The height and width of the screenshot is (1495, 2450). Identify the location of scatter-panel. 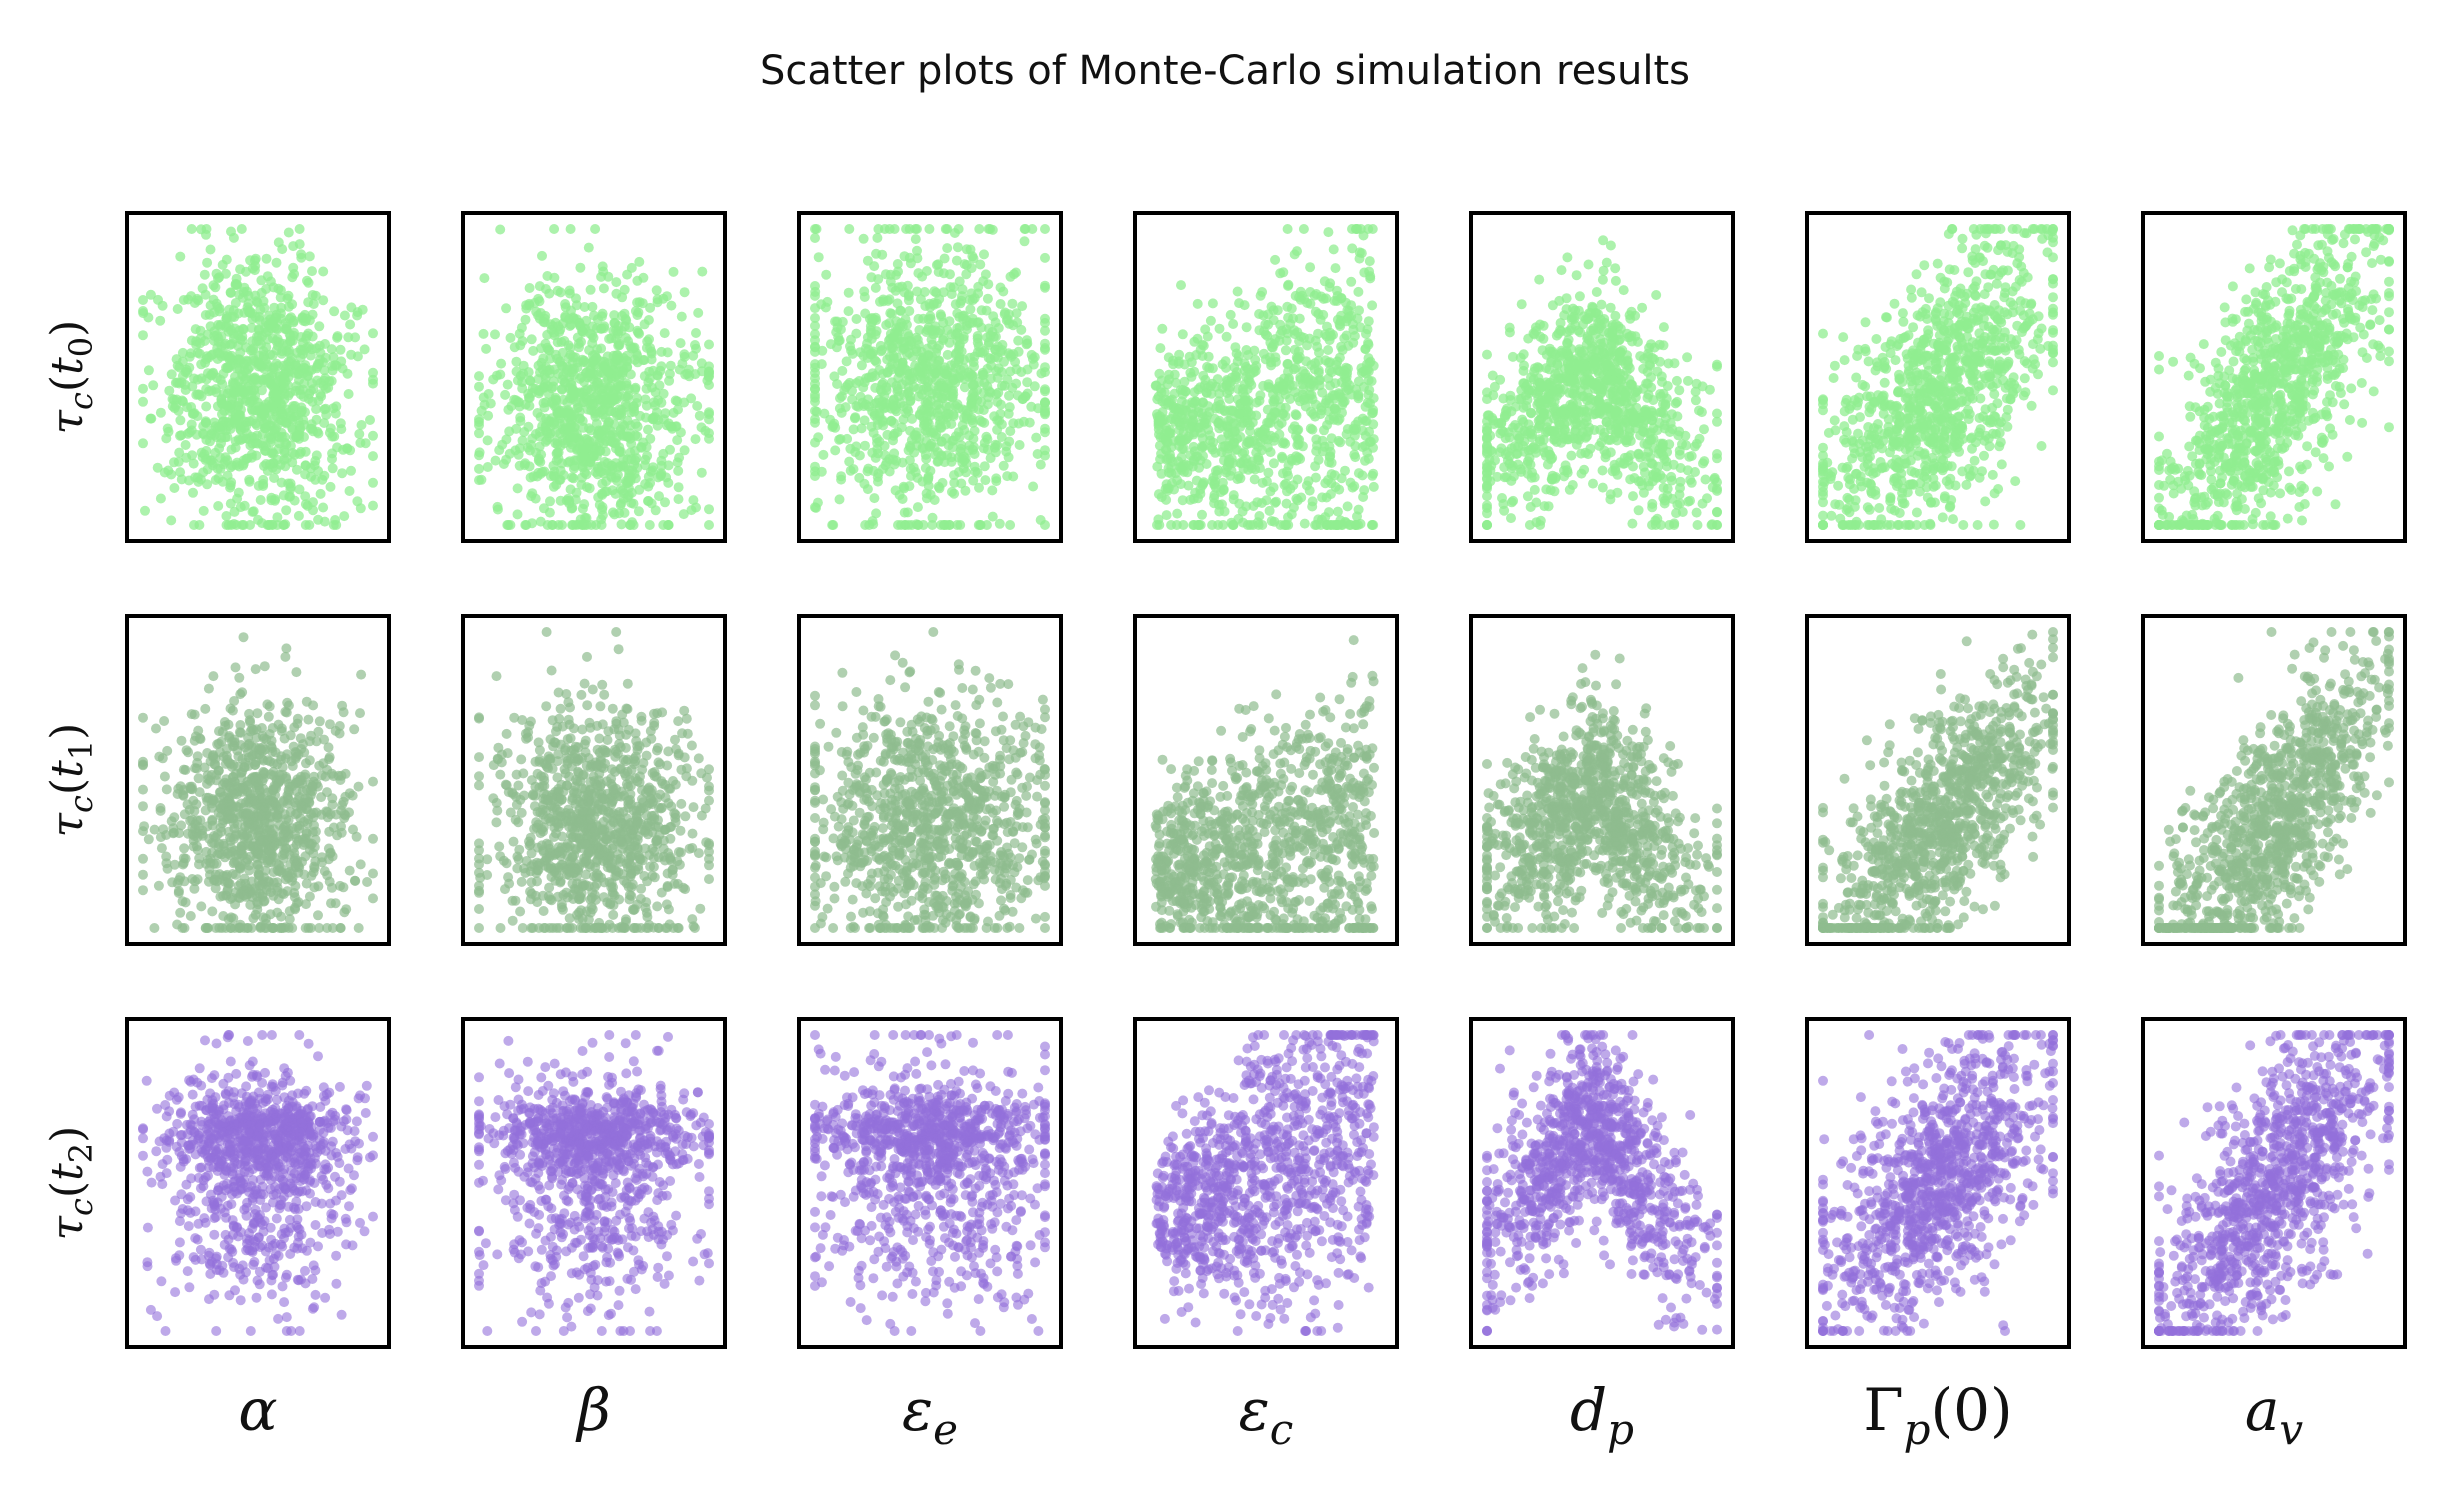
(258, 377).